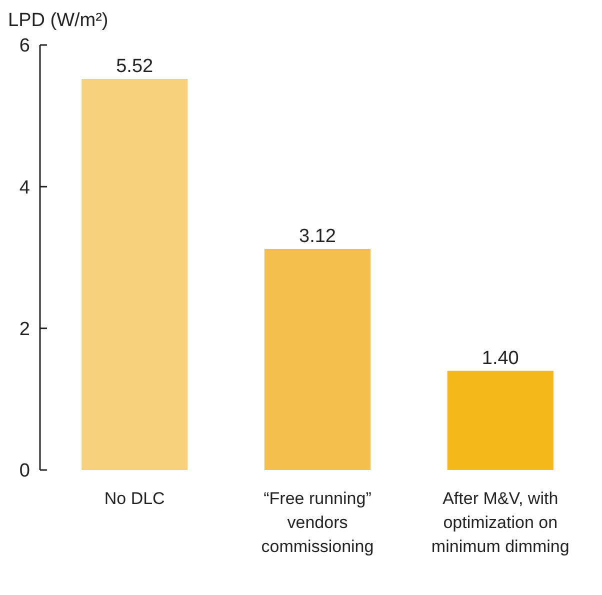 The width and height of the screenshot is (602, 595). I want to click on x-tick-label: No DLC, so click(134, 498).